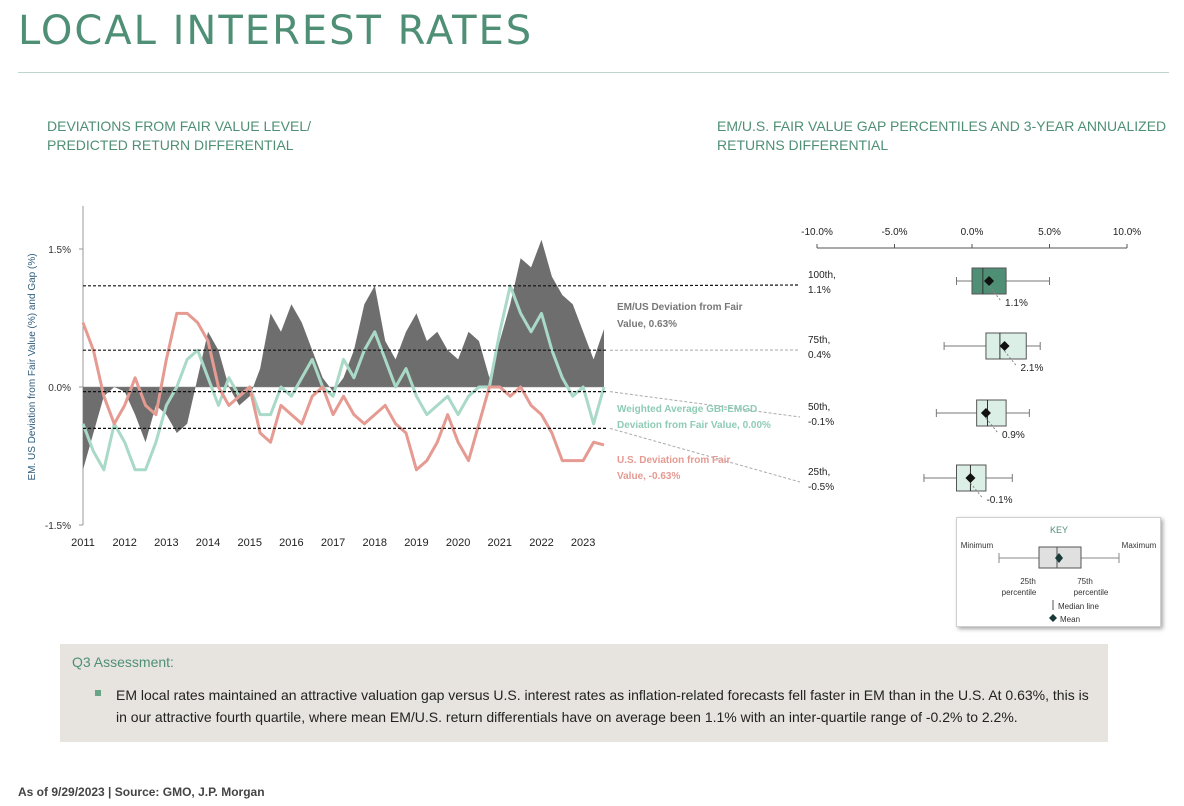 The height and width of the screenshot is (806, 1184). I want to click on box-mean-label: 0.9%, so click(1013, 435).